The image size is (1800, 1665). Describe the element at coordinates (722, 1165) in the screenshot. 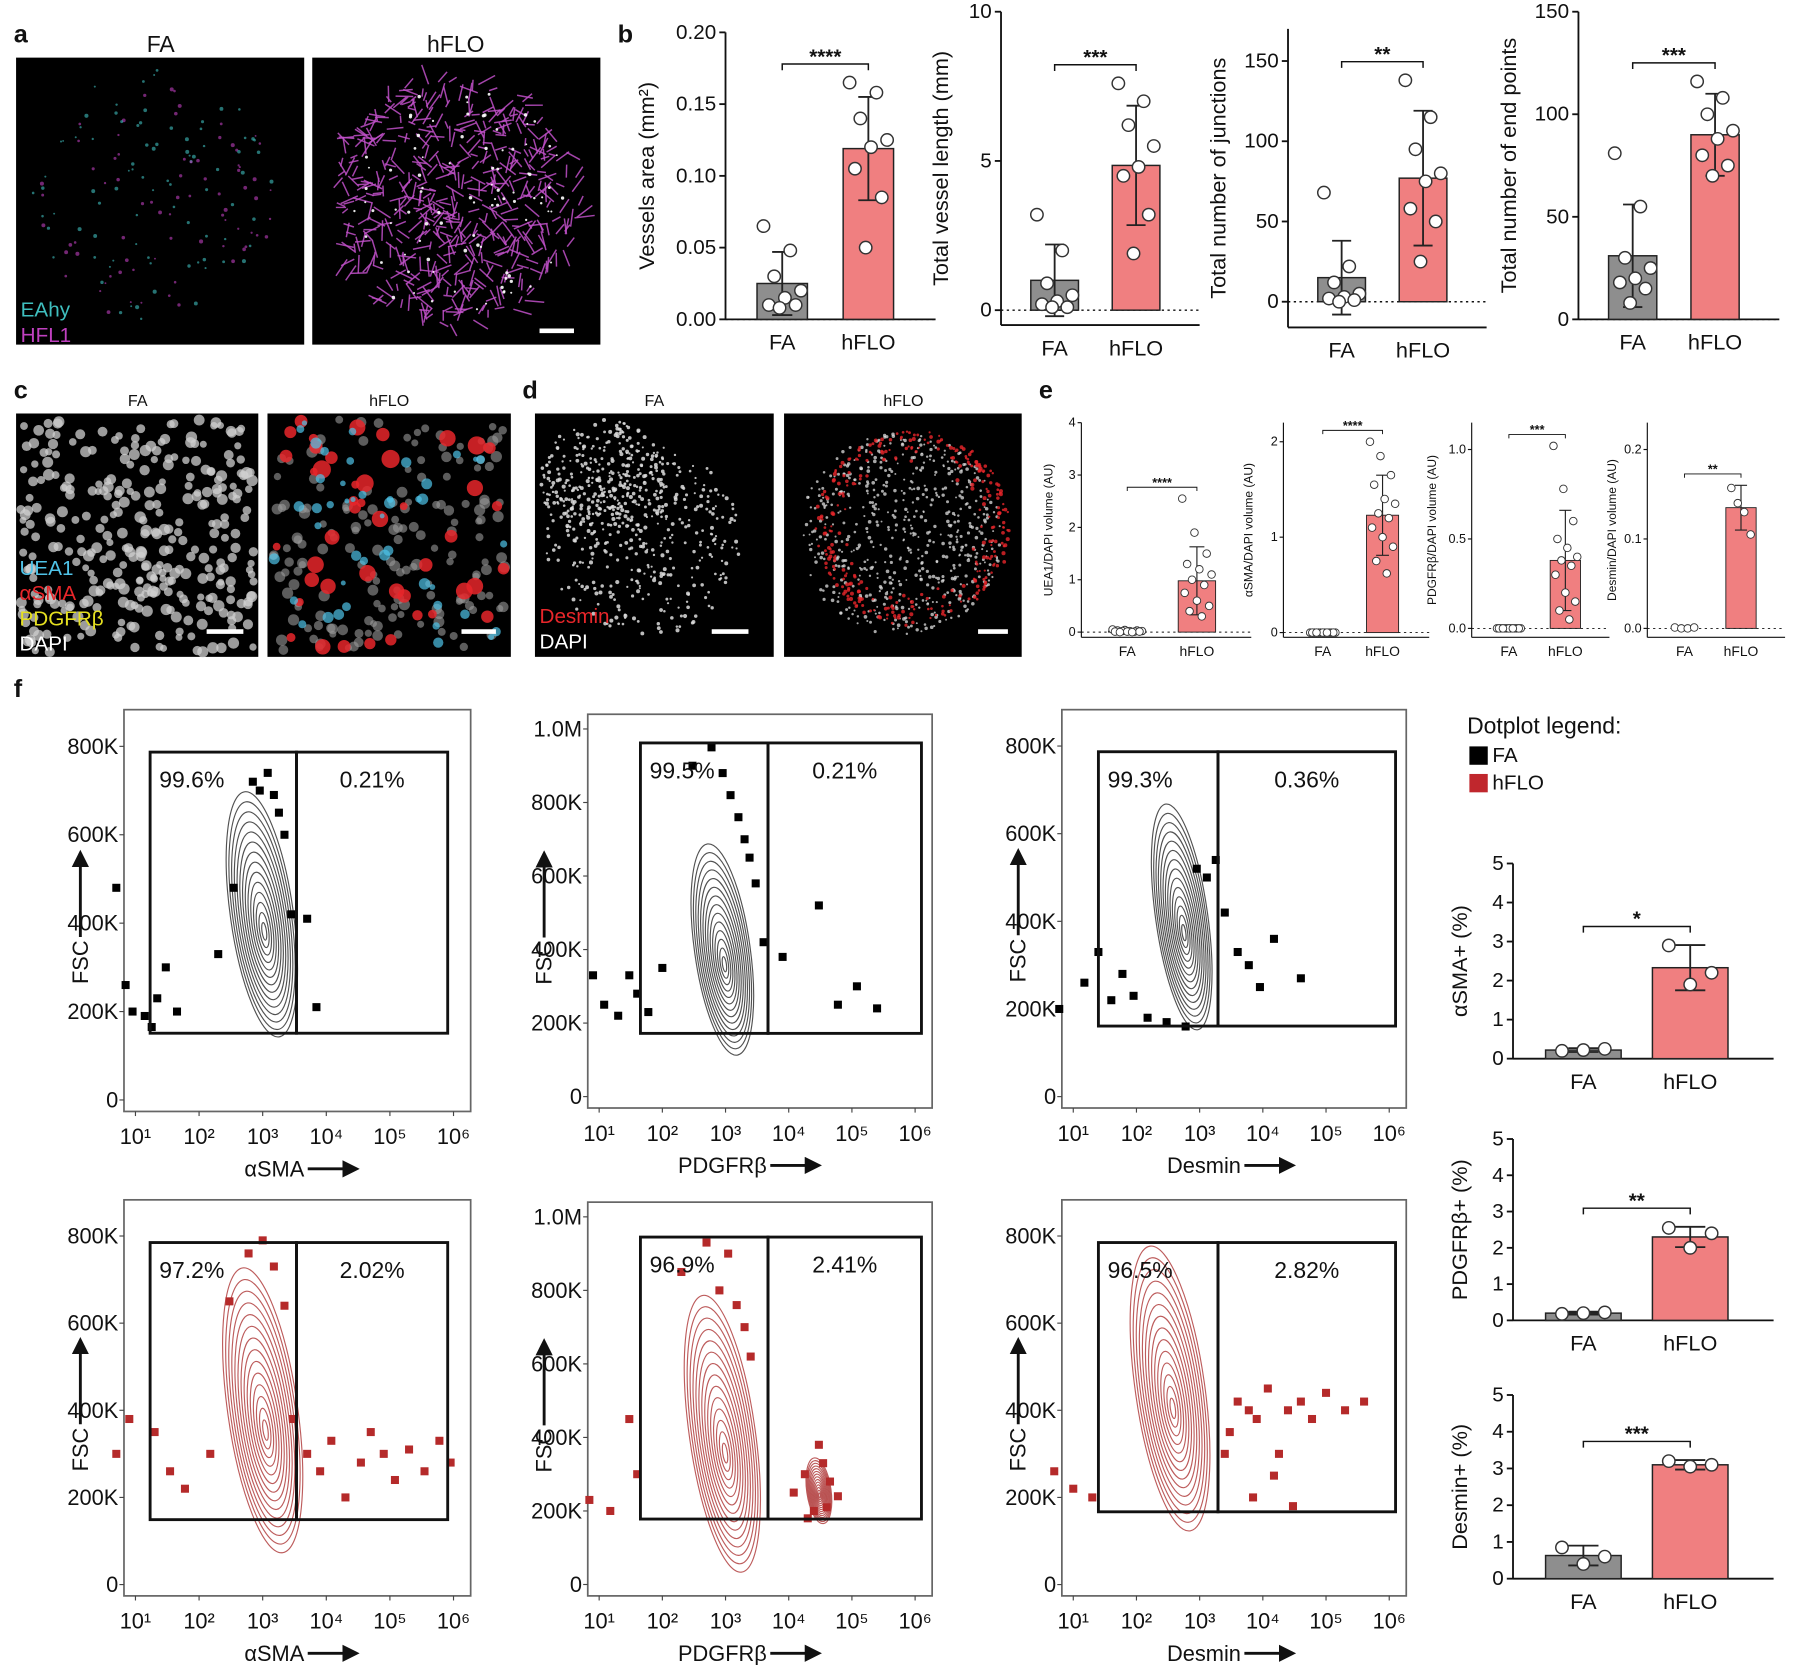

I see `x-axis-label: PDGFRβ` at that location.